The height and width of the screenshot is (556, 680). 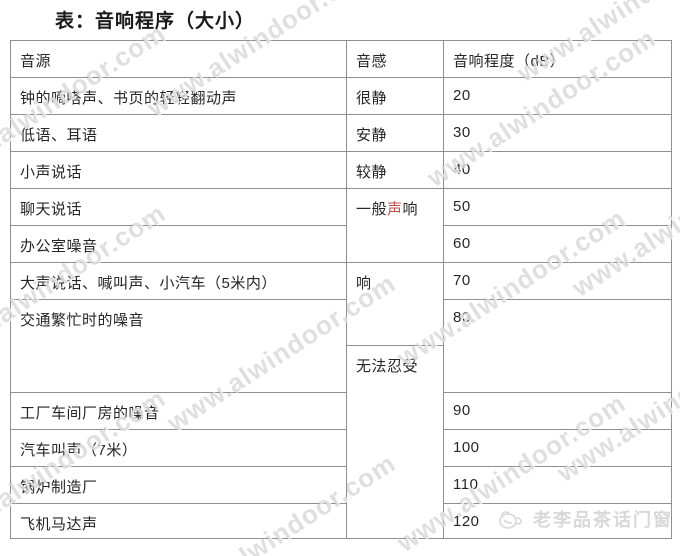 I want to click on table-row: 聊天说话 一般声响 50, so click(x=341, y=225).